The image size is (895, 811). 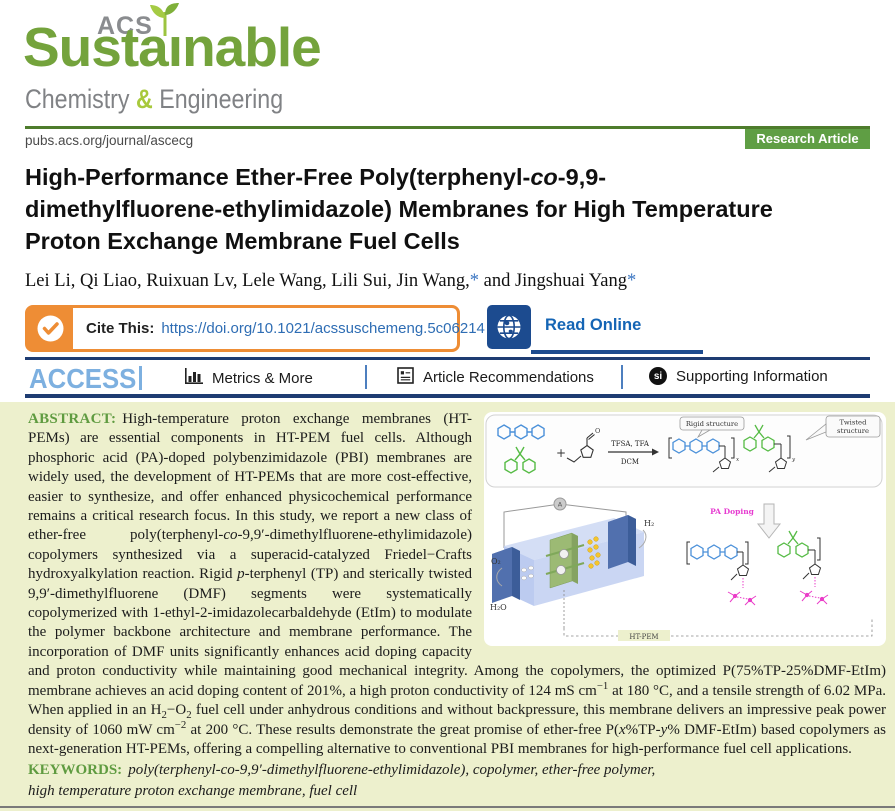 I want to click on rigid-structure-callout: Rigid structure, so click(x=712, y=427).